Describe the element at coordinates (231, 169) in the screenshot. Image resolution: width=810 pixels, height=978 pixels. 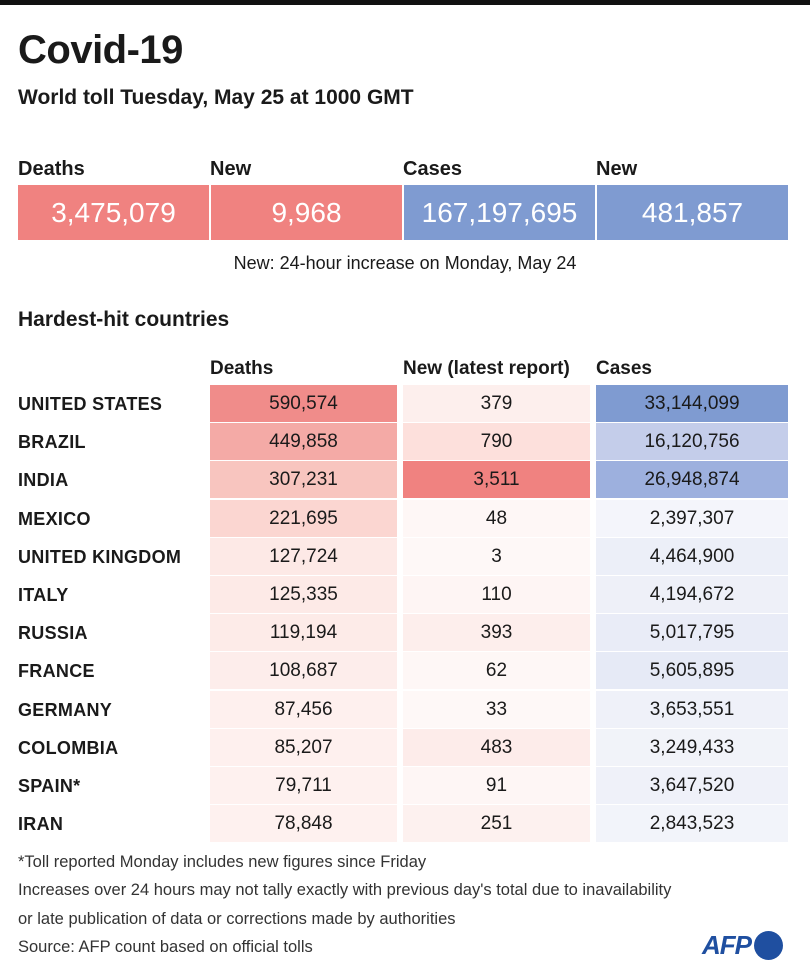
I see `kpi-label-new-deaths: New` at that location.